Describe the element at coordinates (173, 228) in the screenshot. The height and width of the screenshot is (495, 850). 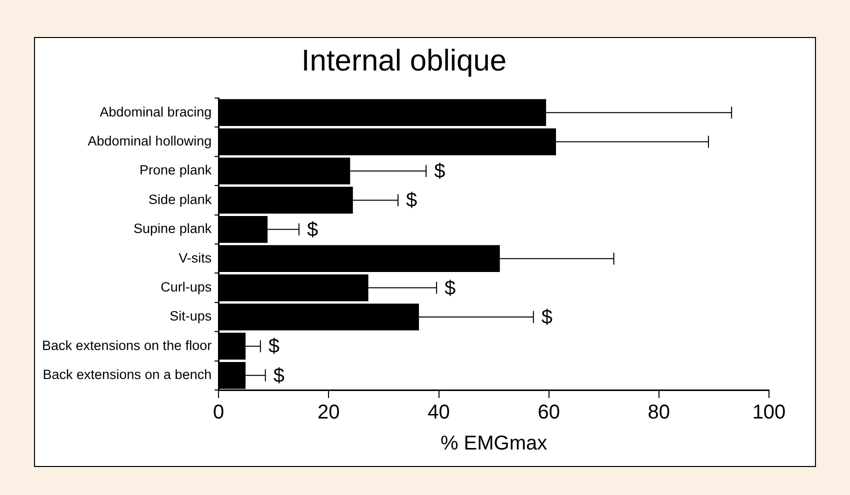
I see `y-tick-label: Supine plank` at that location.